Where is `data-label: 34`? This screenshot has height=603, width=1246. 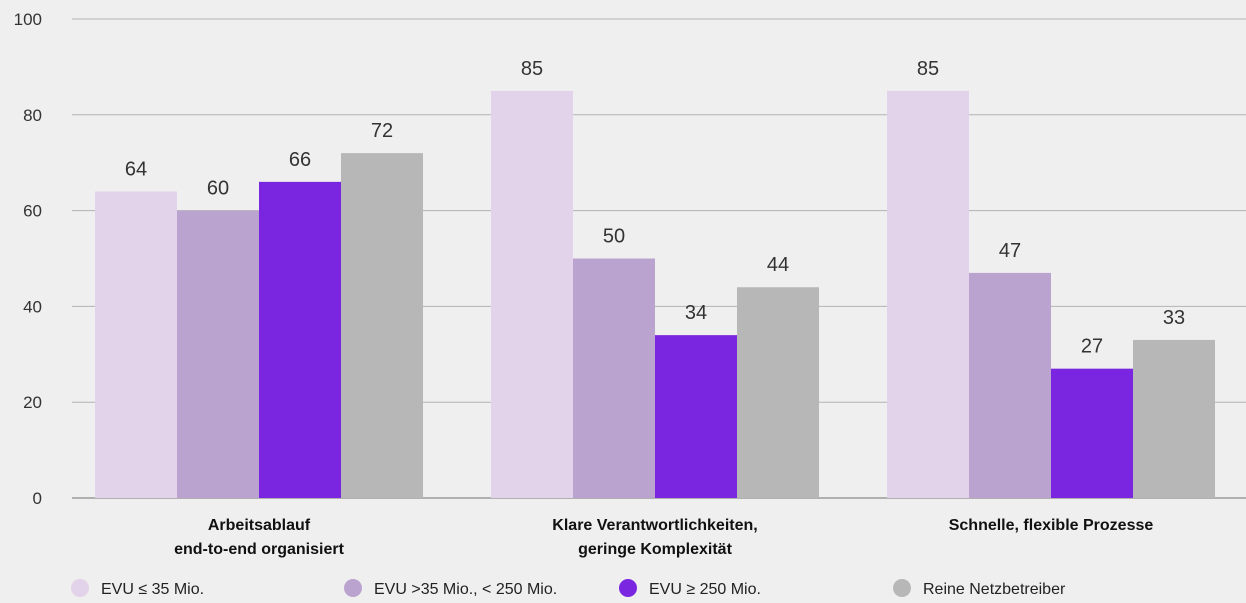
data-label: 34 is located at coordinates (696, 313).